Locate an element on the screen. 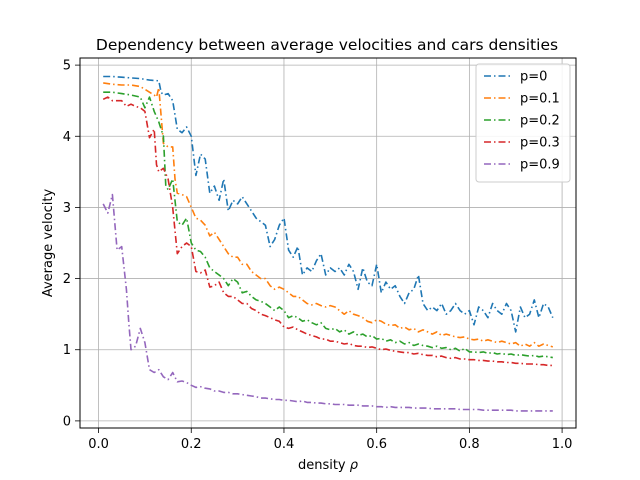 The image size is (640, 480). legend-label-4: p=0.9 is located at coordinates (540, 165).